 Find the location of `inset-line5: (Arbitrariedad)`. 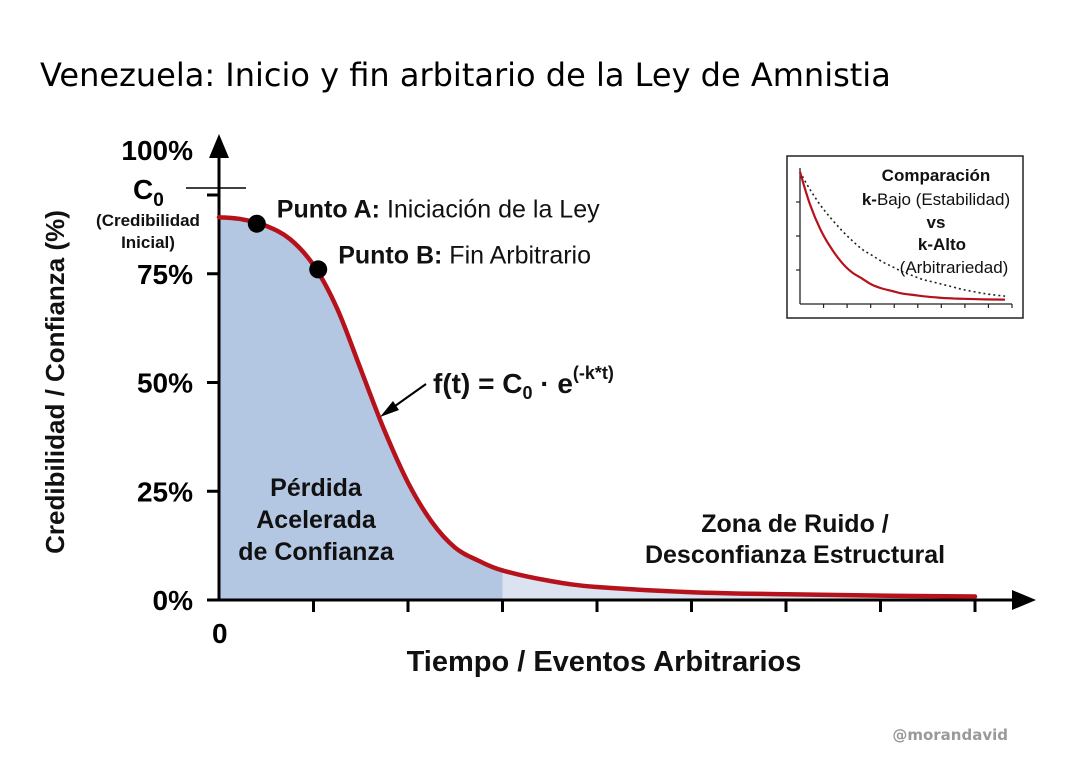

inset-line5: (Arbitrariedad) is located at coordinates (954, 267).